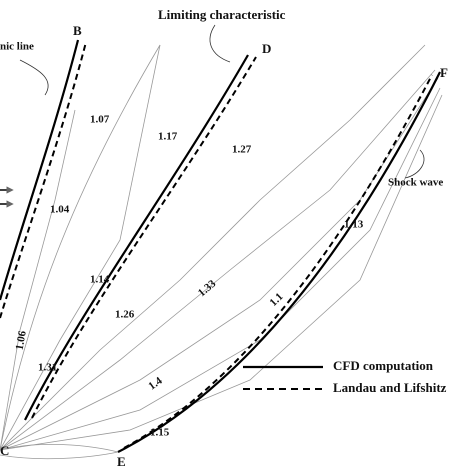 This screenshot has height=474, width=474. What do you see at coordinates (266, 48) in the screenshot?
I see `point-label: D` at bounding box center [266, 48].